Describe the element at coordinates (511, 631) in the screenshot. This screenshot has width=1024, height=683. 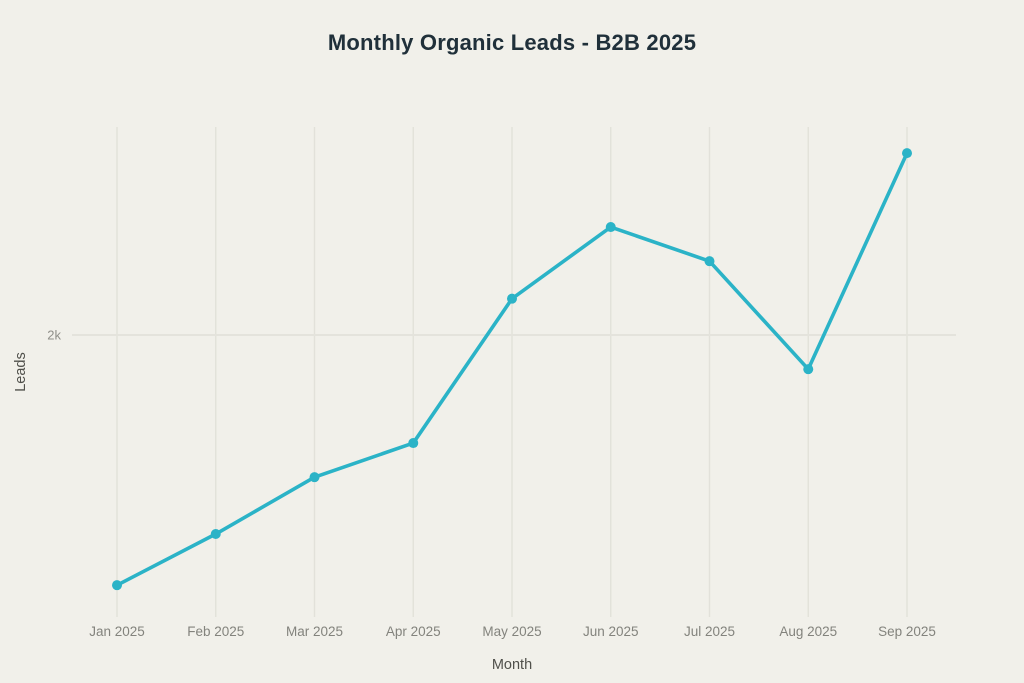
I see `x-tick-label: May 2025` at that location.